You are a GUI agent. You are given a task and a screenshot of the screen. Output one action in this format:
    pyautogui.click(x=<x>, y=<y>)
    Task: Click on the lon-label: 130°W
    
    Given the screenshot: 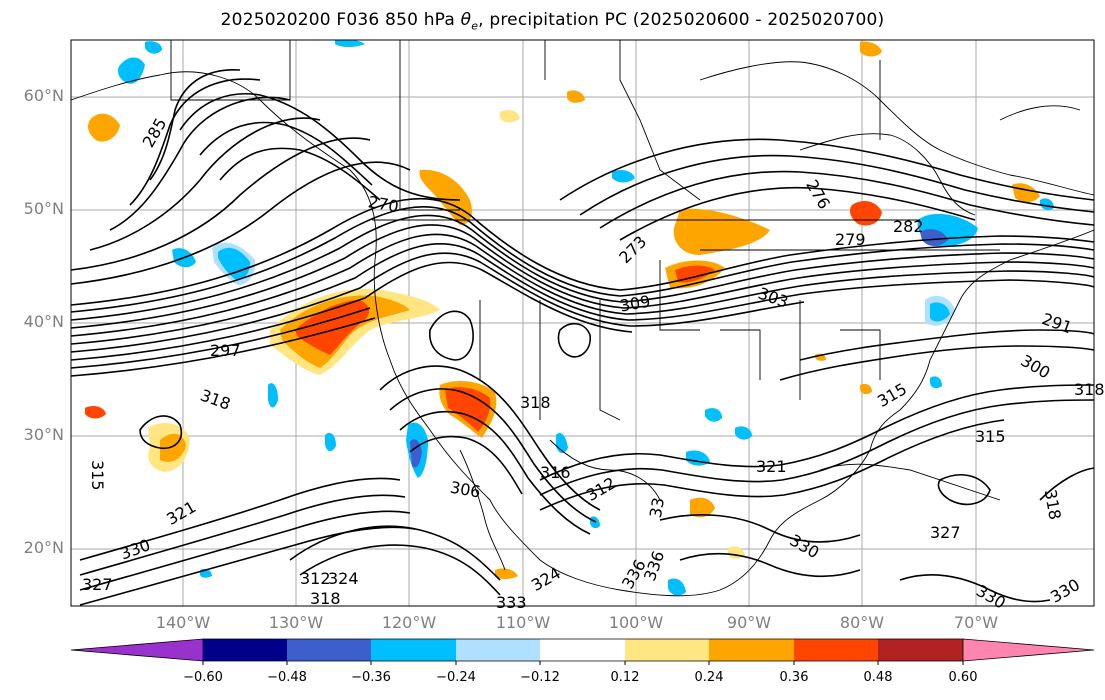 What is the action you would take?
    pyautogui.click(x=296, y=622)
    